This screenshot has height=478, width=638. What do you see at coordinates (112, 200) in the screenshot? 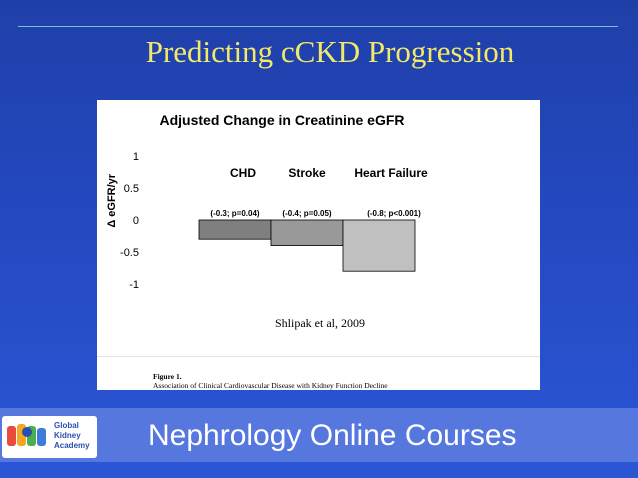
I see `y-axis-label: Δ eGFR/yr` at bounding box center [112, 200].